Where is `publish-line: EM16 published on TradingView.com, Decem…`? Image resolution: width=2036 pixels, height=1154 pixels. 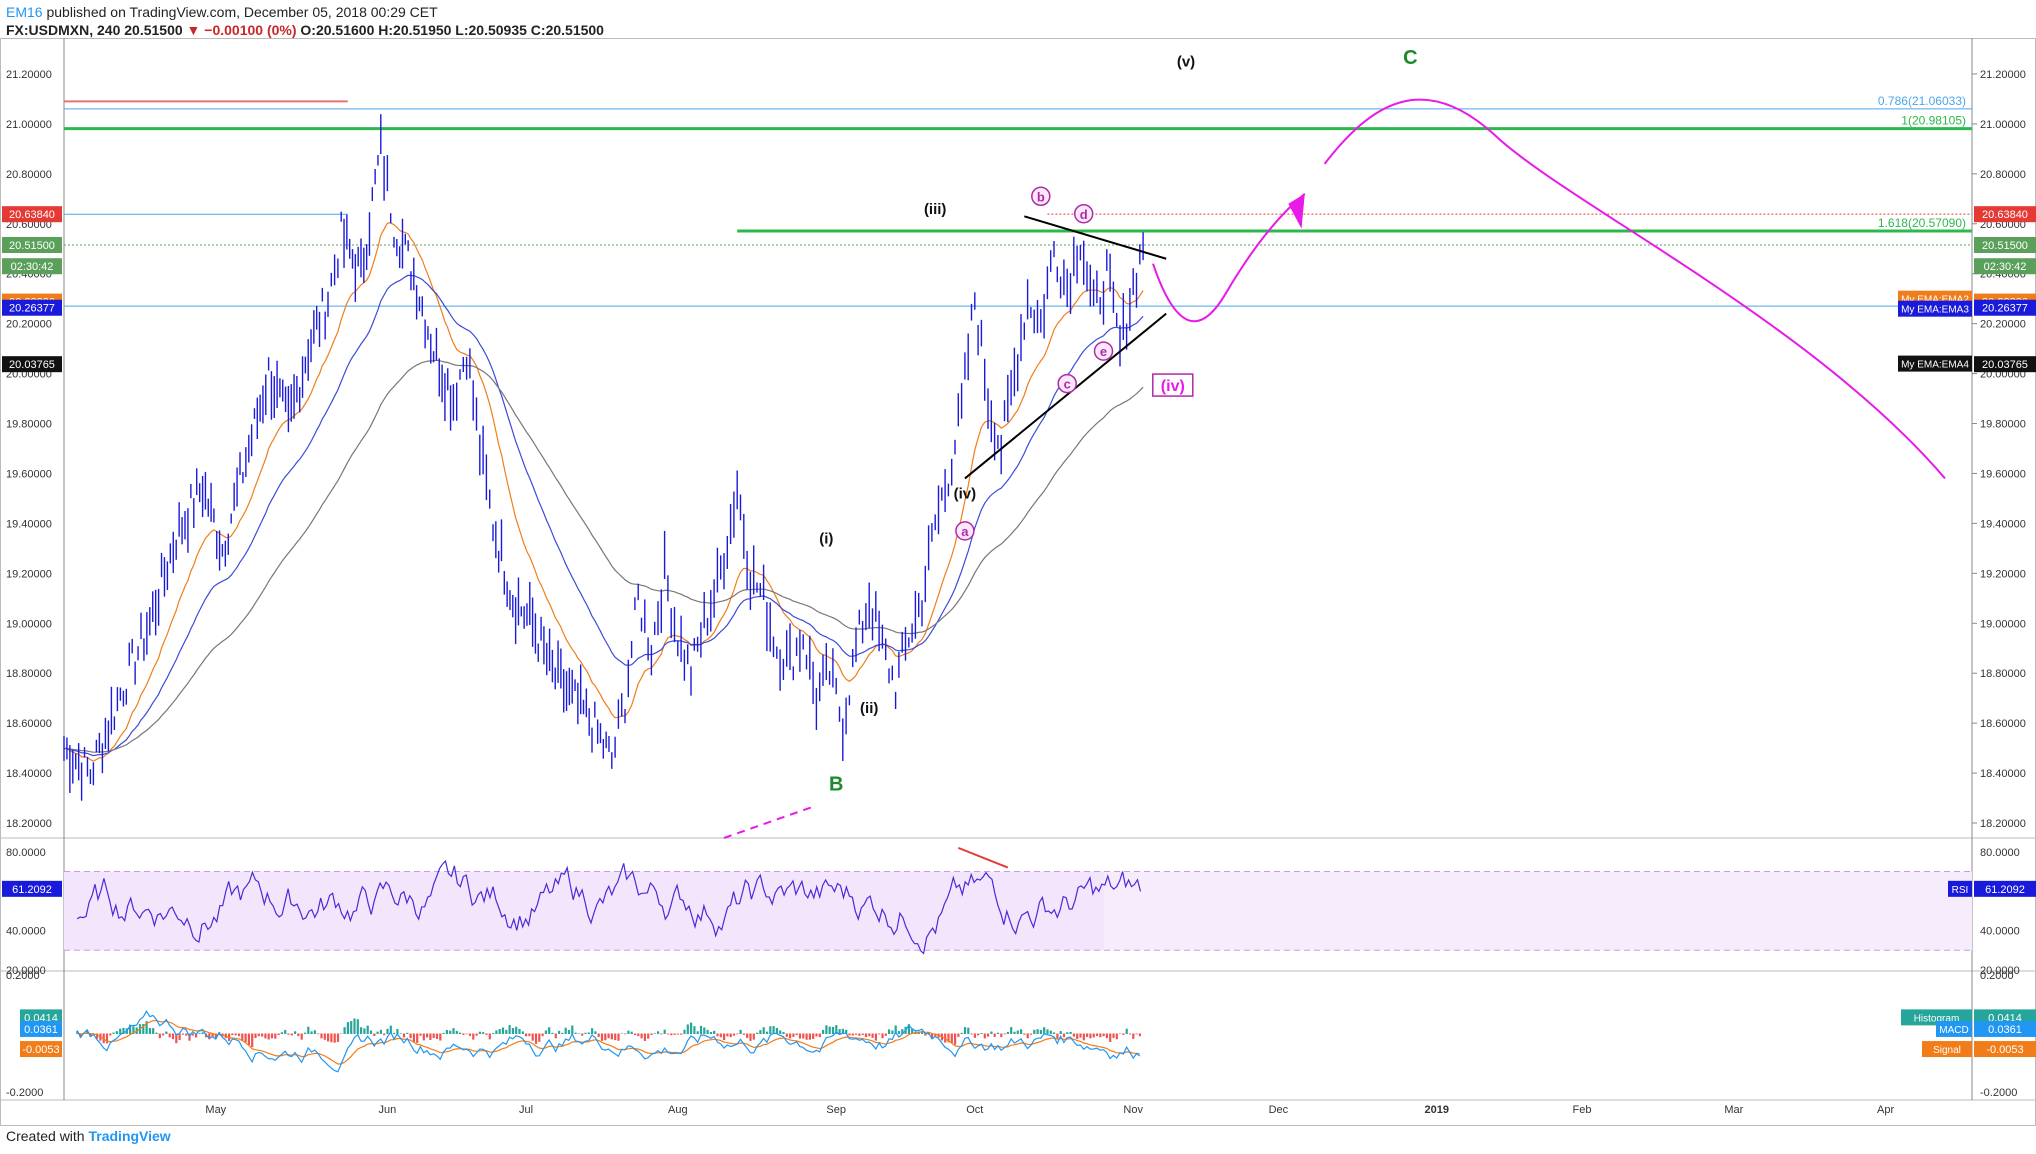 publish-line: EM16 published on TradingView.com, Decem… is located at coordinates (222, 12).